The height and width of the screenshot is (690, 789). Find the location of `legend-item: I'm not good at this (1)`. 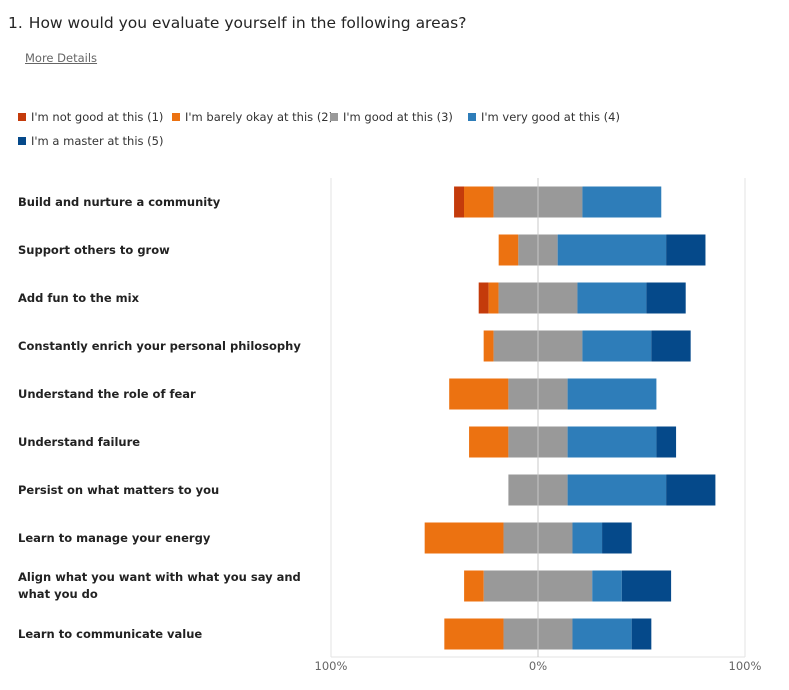

legend-item: I'm not good at this (1) is located at coordinates (90, 117).